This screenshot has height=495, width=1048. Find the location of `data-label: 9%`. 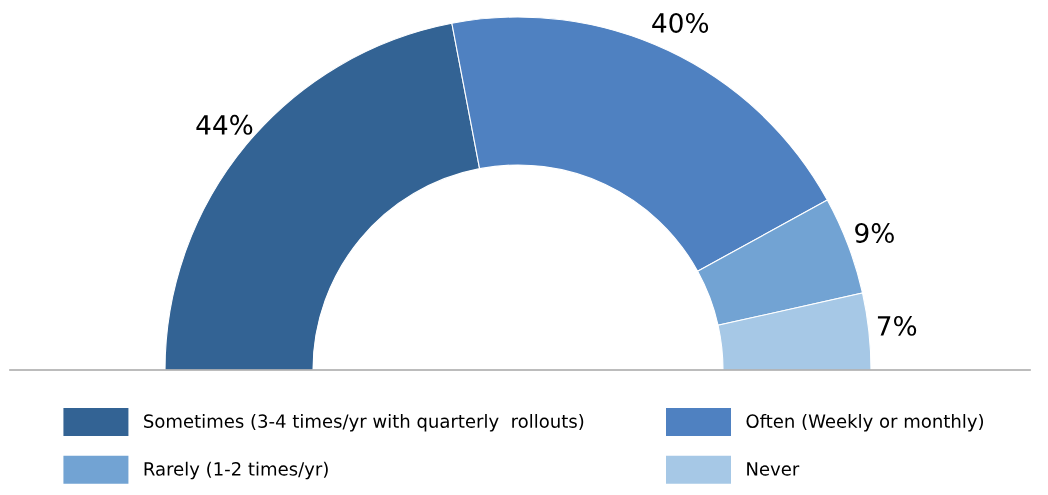

data-label: 9% is located at coordinates (874, 233).